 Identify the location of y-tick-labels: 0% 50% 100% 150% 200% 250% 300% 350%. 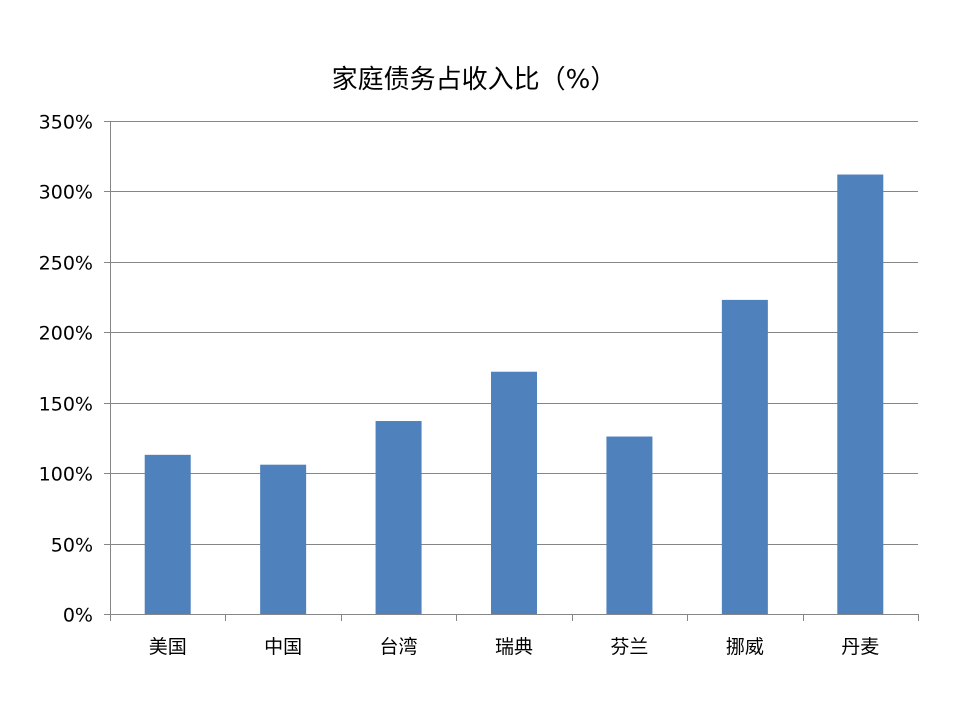
(66, 369).